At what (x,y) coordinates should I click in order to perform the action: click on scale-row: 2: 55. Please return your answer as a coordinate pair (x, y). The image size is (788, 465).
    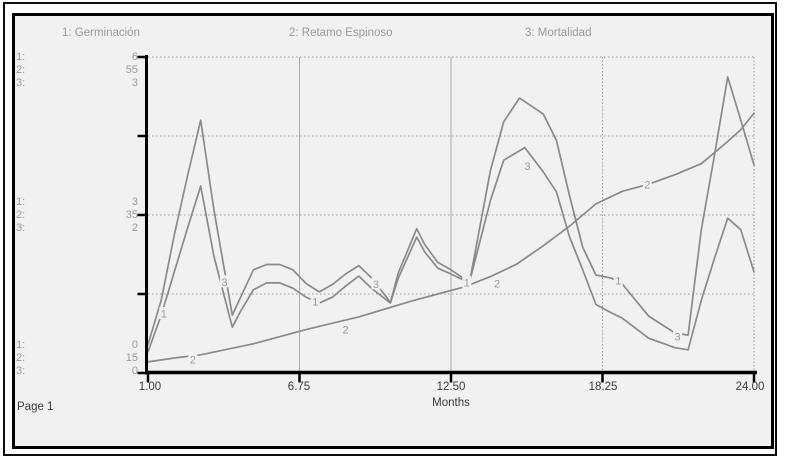
    Looking at the image, I should click on (77, 70).